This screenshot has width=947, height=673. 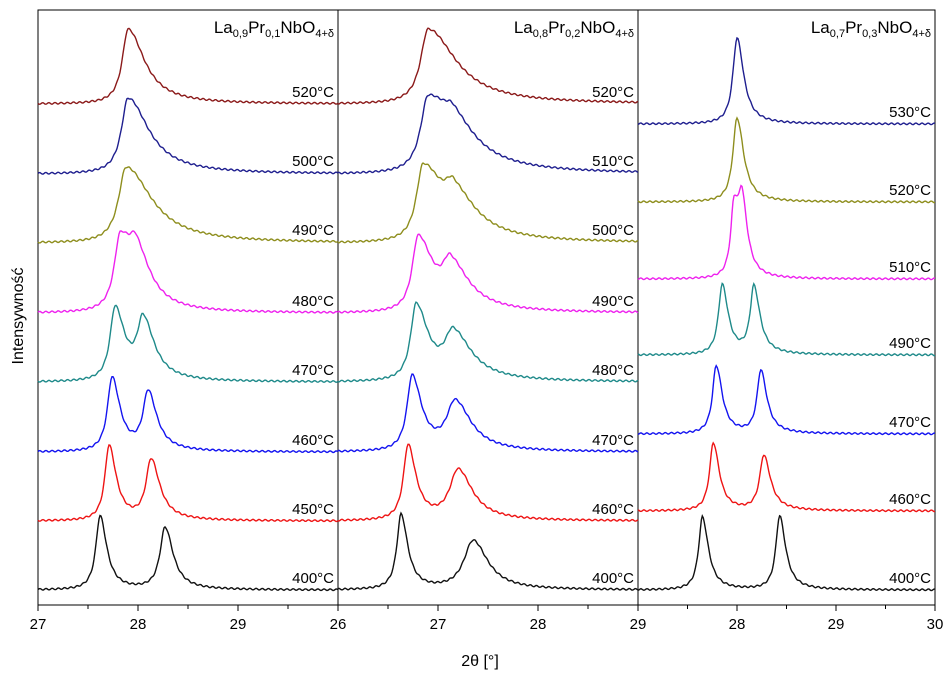 What do you see at coordinates (470, 661) in the screenshot?
I see `x-axis-label-quantity: 2θ` at bounding box center [470, 661].